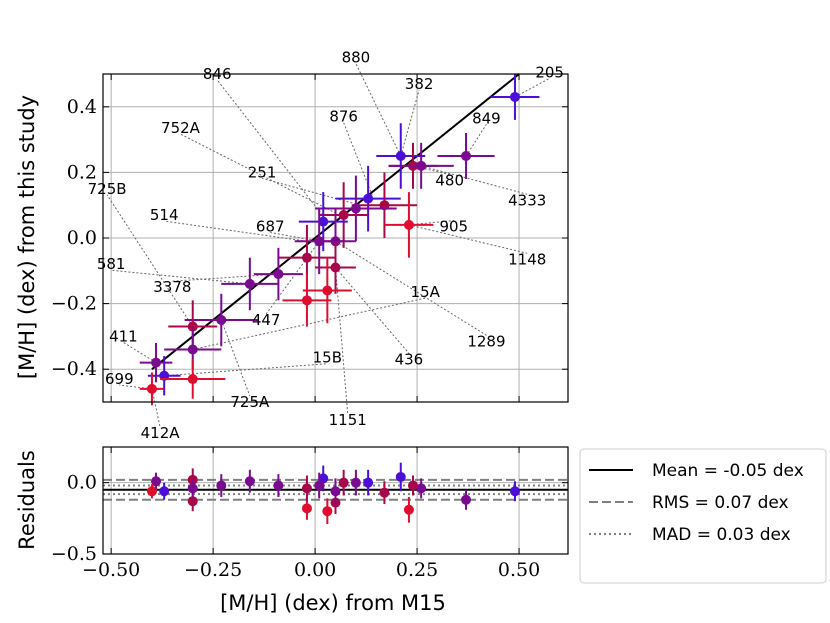 The image size is (830, 623). I want to click on legend-mean-label: Mean = -0.05 dex, so click(728, 471).